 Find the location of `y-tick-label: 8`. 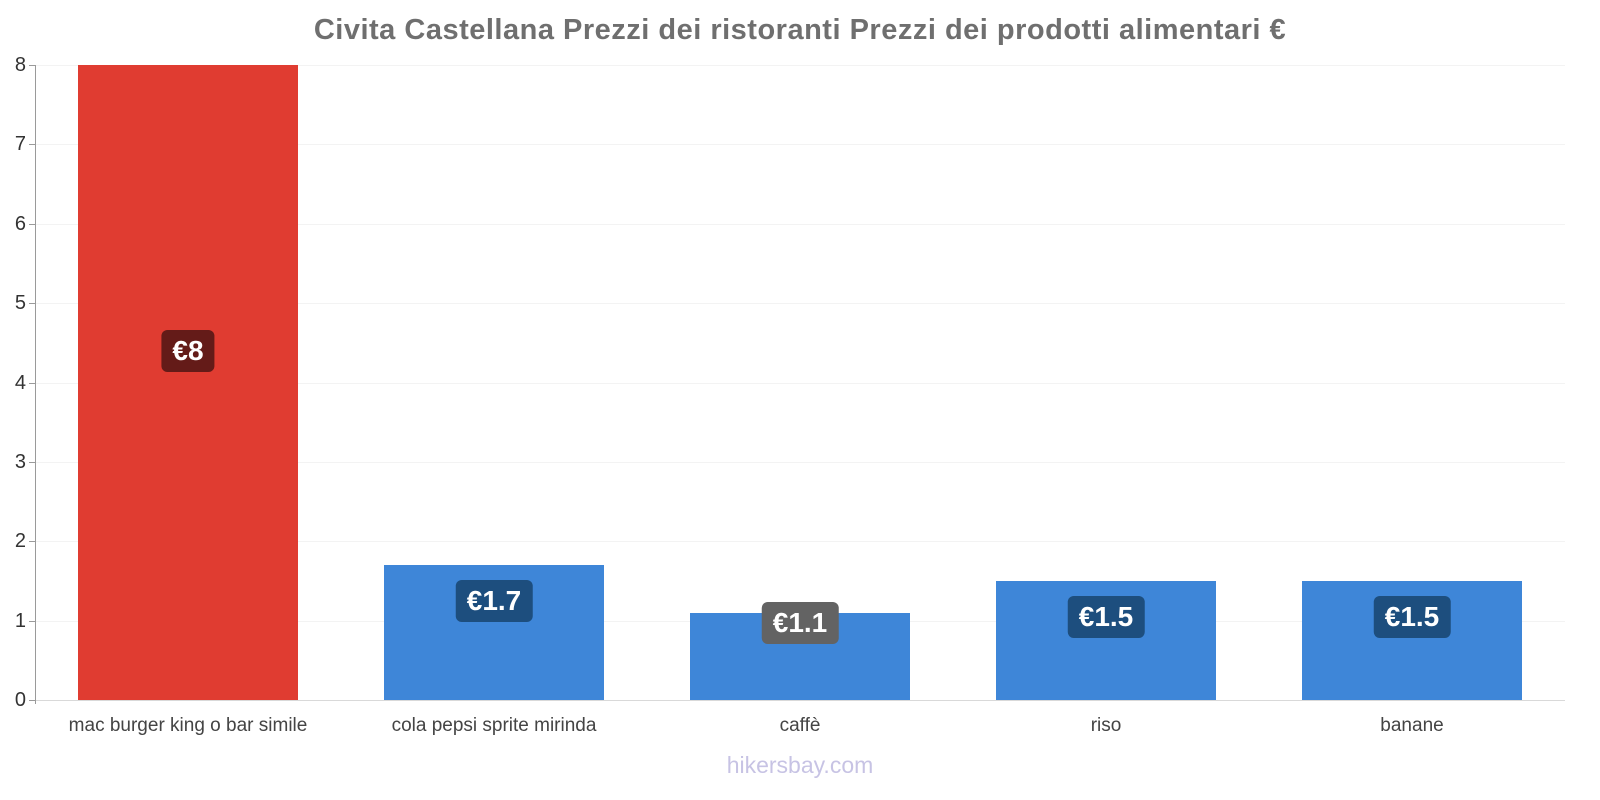

y-tick-label: 8 is located at coordinates (20, 65).